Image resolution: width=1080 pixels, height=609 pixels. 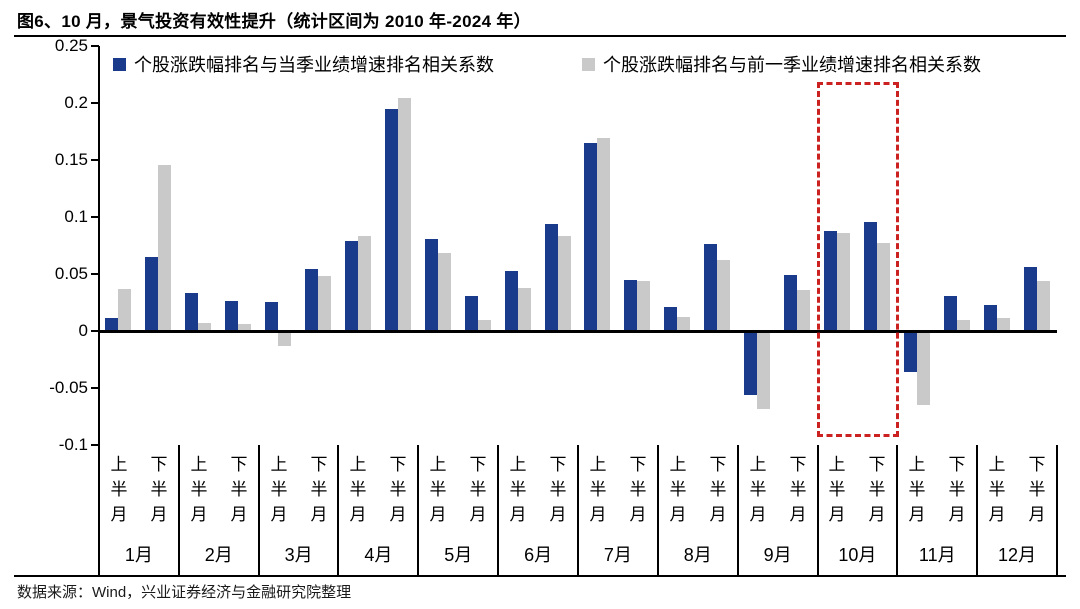 What do you see at coordinates (792, 65) in the screenshot?
I see `legend-label-previous-quarter: 个股涨跌幅排名与前一季业绩增速排名相关系数` at bounding box center [792, 65].